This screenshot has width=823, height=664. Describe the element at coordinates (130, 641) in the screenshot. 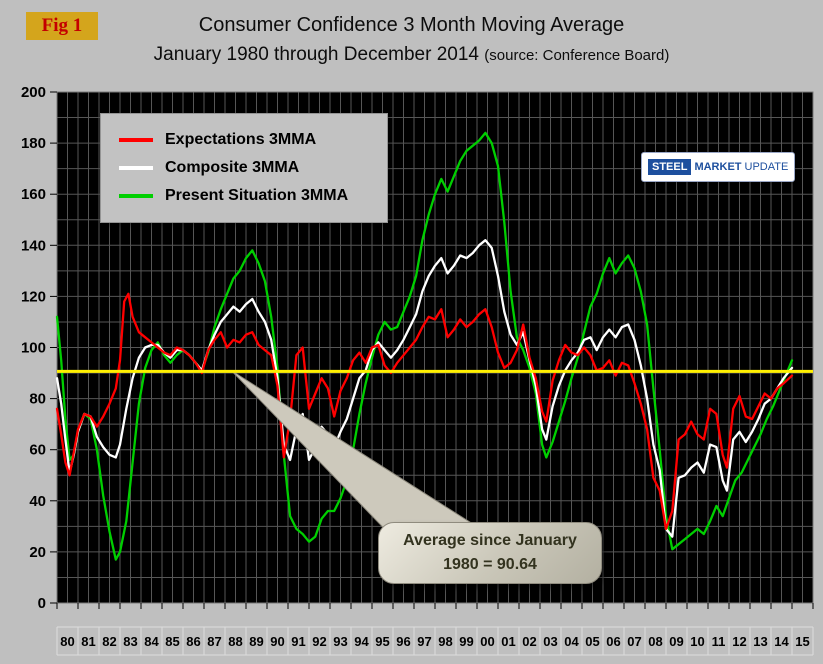

I see `svg-text: 83` at that location.